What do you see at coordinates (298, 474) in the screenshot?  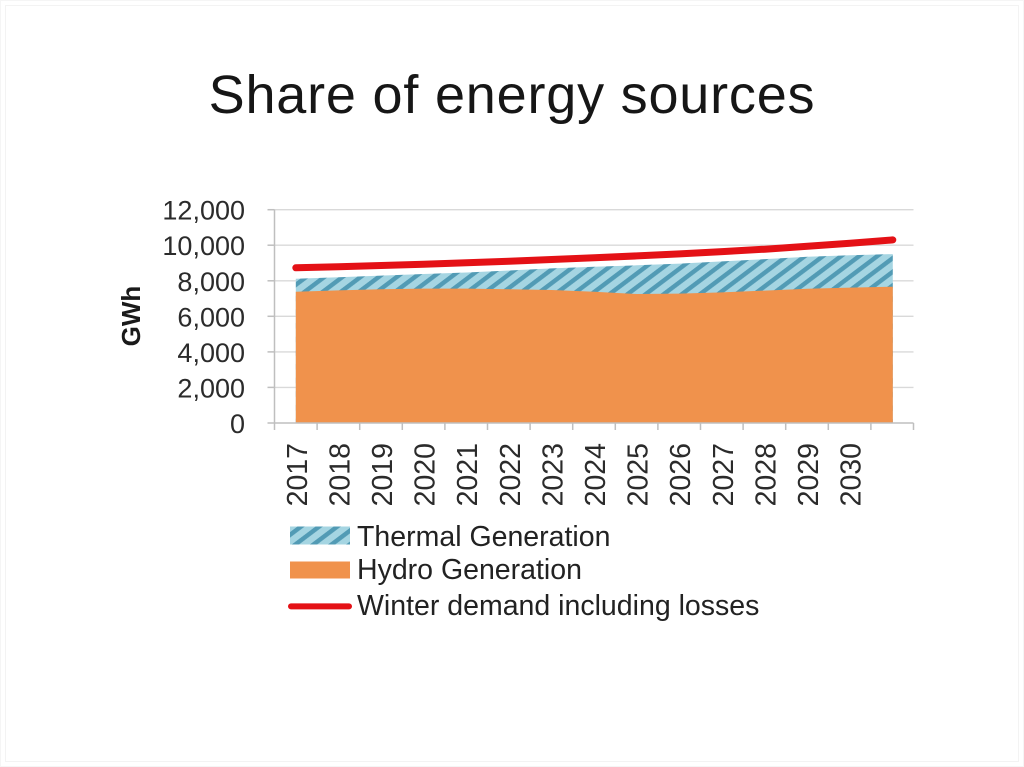 I see `svg-text: 2017` at bounding box center [298, 474].